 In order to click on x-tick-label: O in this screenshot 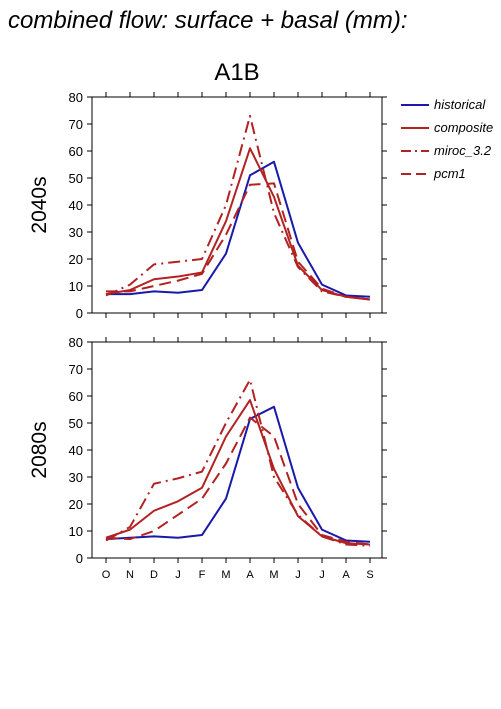, I will do `click(106, 575)`.